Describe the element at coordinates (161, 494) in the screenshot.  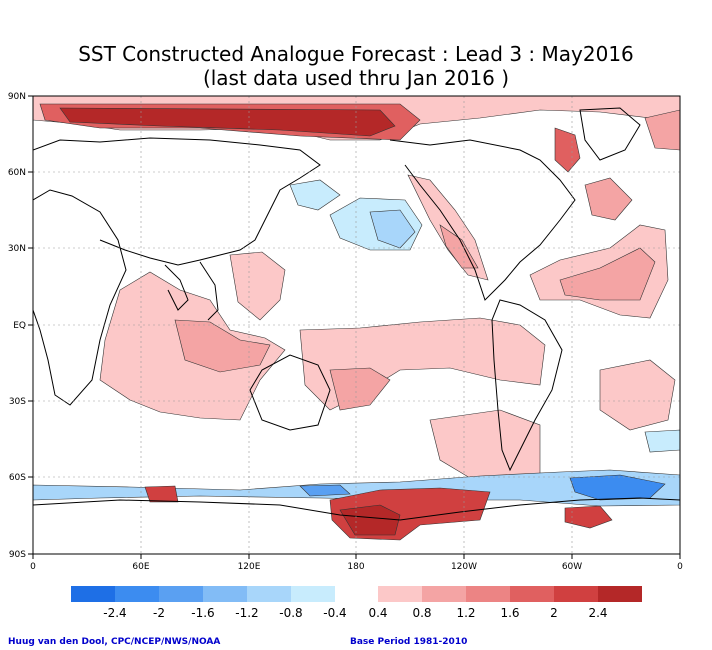
I see `anomaly-warm-southern-indian` at that location.